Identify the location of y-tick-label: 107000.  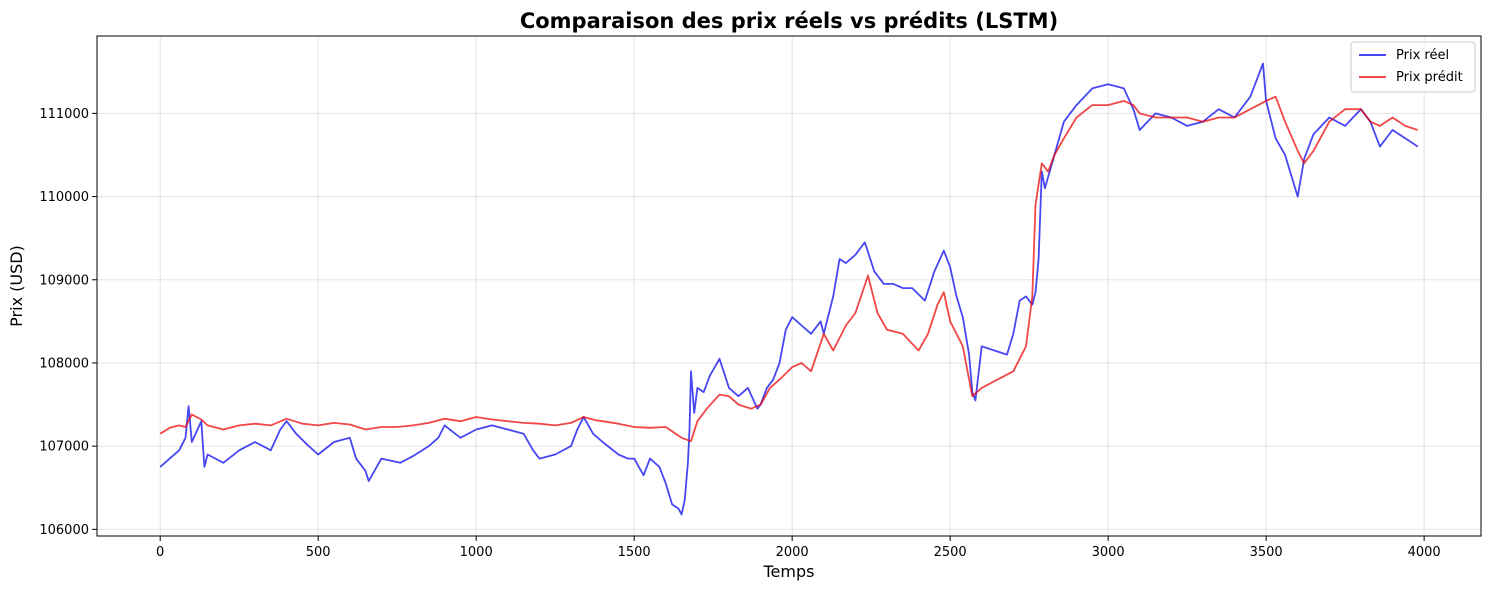
(64, 447).